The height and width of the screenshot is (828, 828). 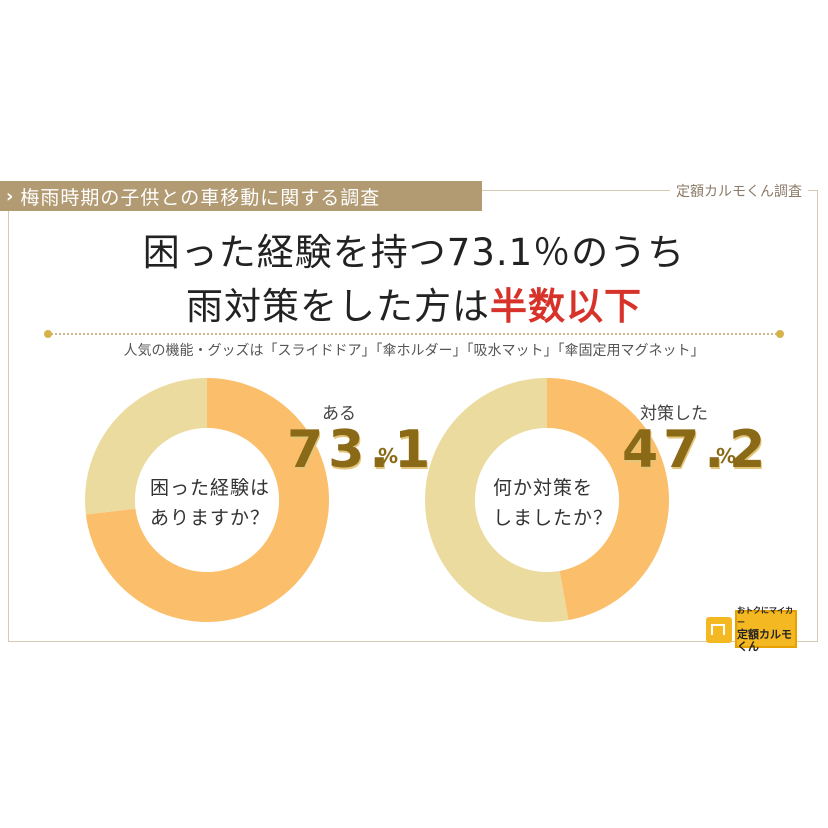 What do you see at coordinates (719, 630) in the screenshot?
I see `truck-logo-icon` at bounding box center [719, 630].